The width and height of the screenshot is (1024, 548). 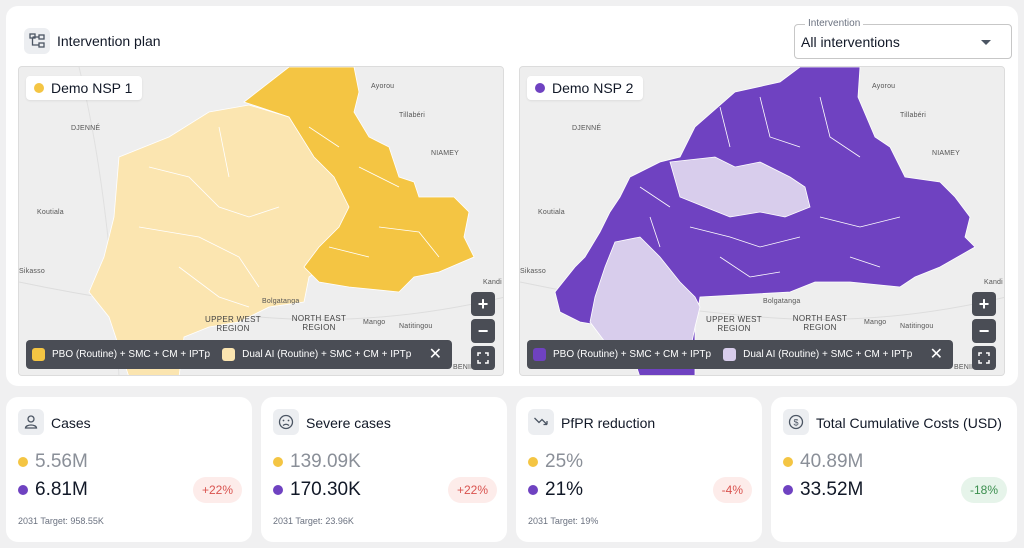 What do you see at coordinates (903, 38) in the screenshot?
I see `intervention-select: Intervention All interventions` at bounding box center [903, 38].